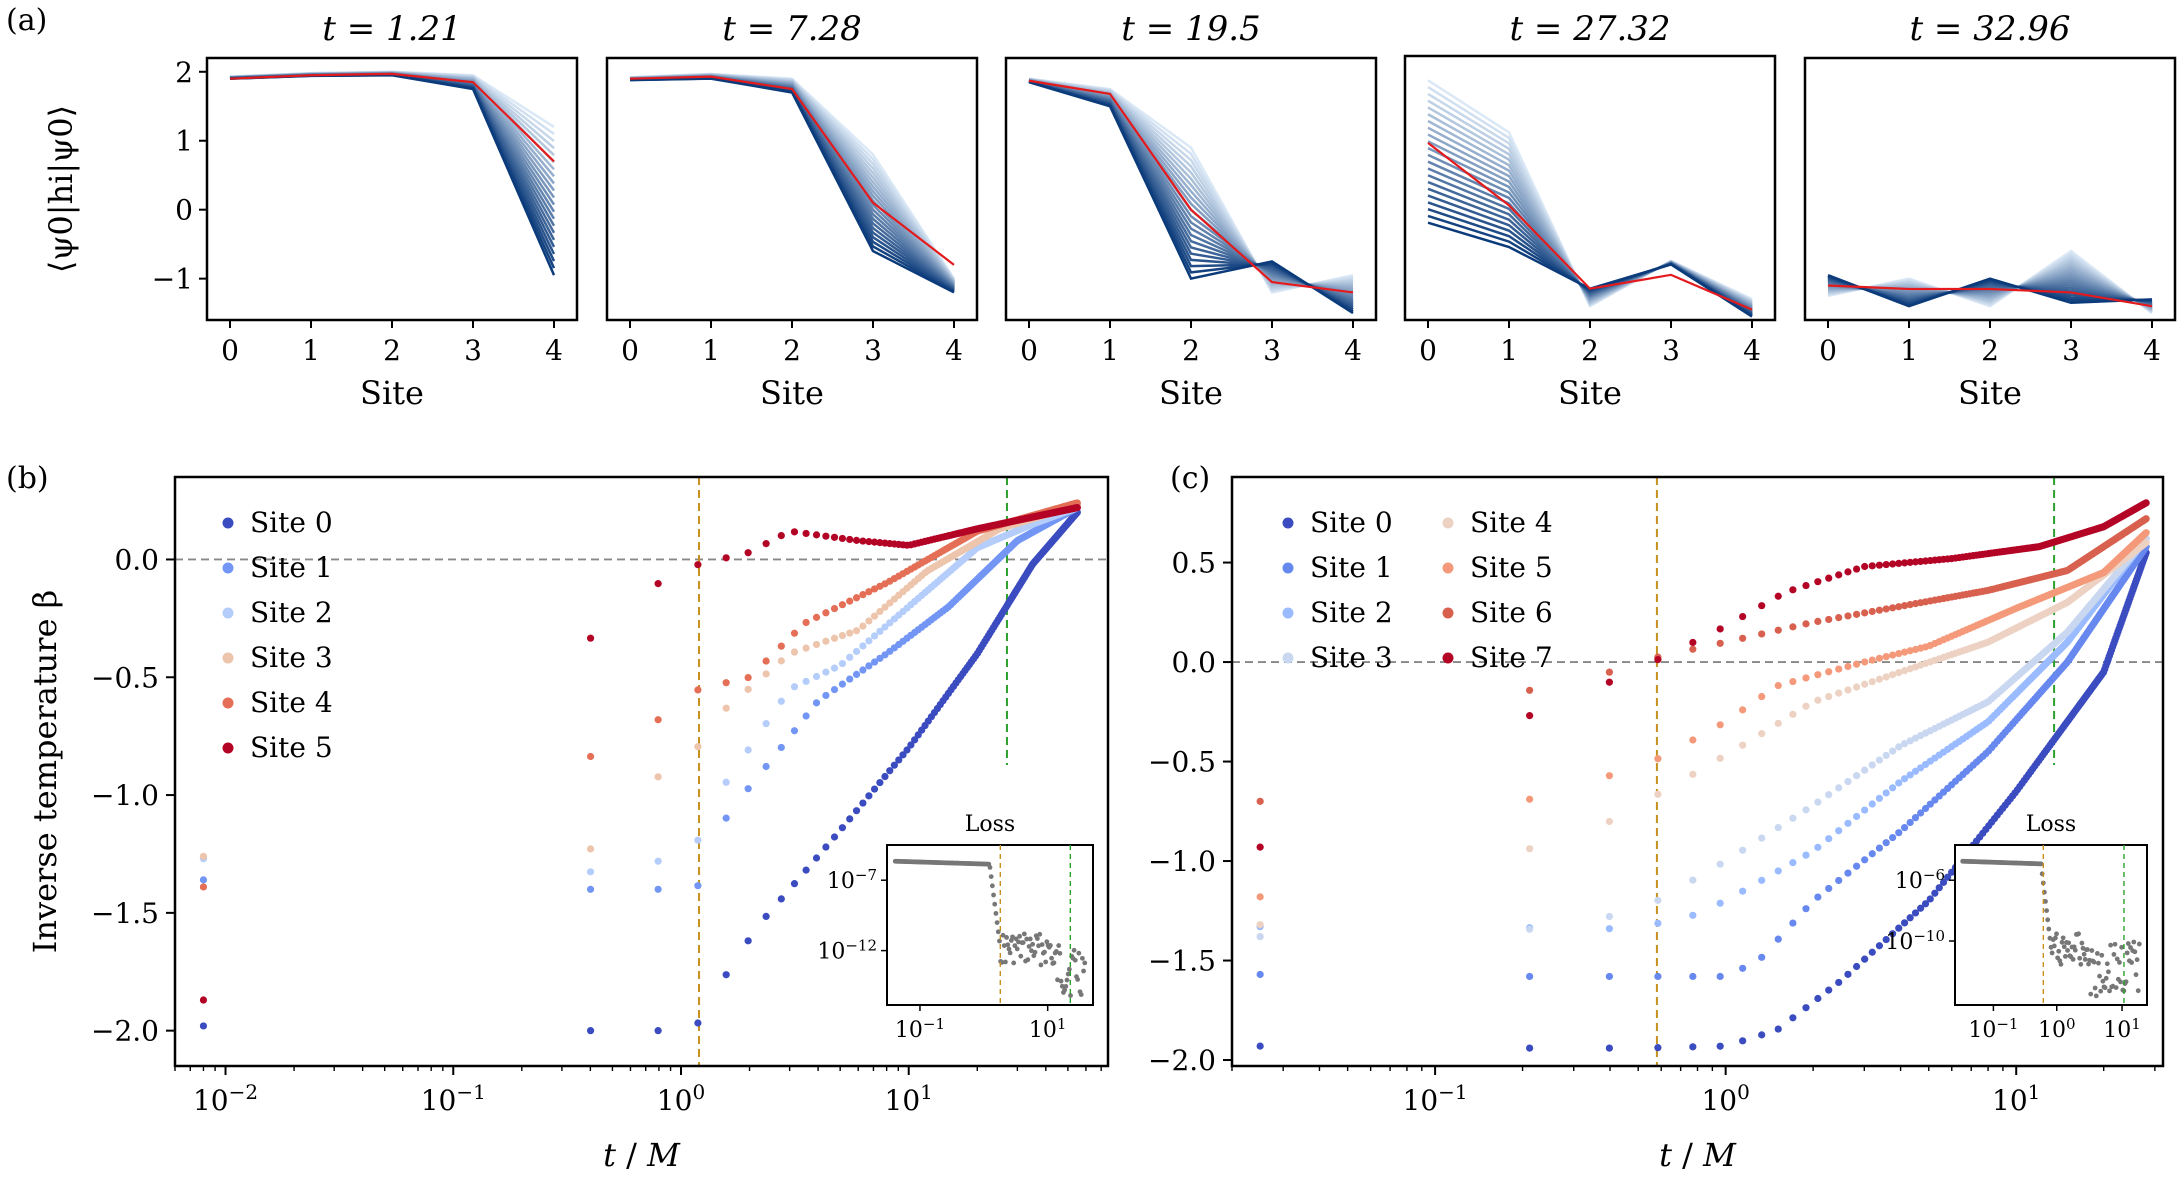 The height and width of the screenshot is (1182, 2177). I want to click on x-tick-label: 0, so click(1029, 350).